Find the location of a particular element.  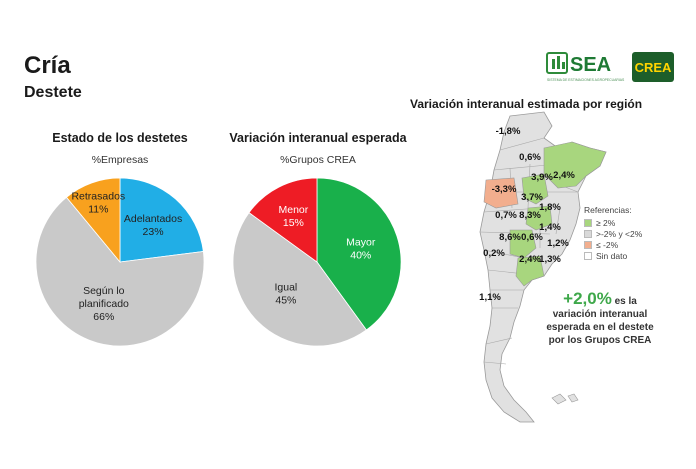

chart2-subtitle: %Grupos CREA is located at coordinates (318, 160).